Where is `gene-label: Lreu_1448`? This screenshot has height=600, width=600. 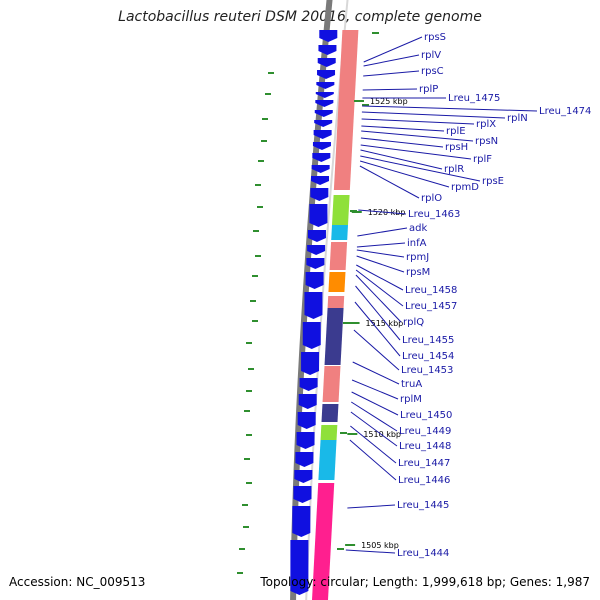
gene-label: Lreu_1448 is located at coordinates (425, 446).